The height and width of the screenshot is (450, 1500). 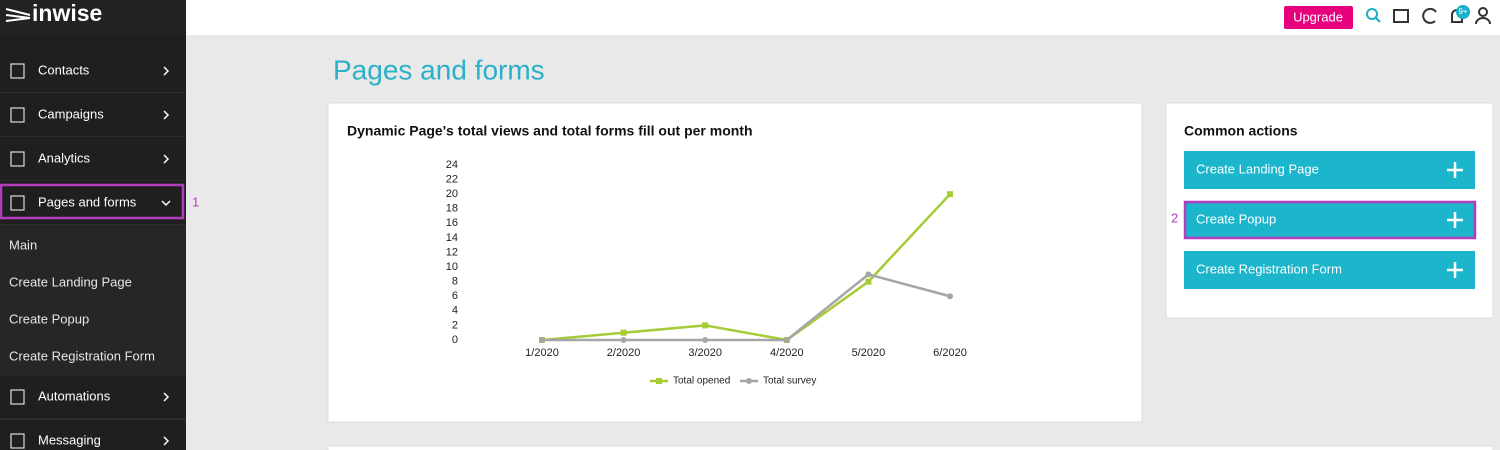 I want to click on submenu-item: Main, so click(x=23, y=244).